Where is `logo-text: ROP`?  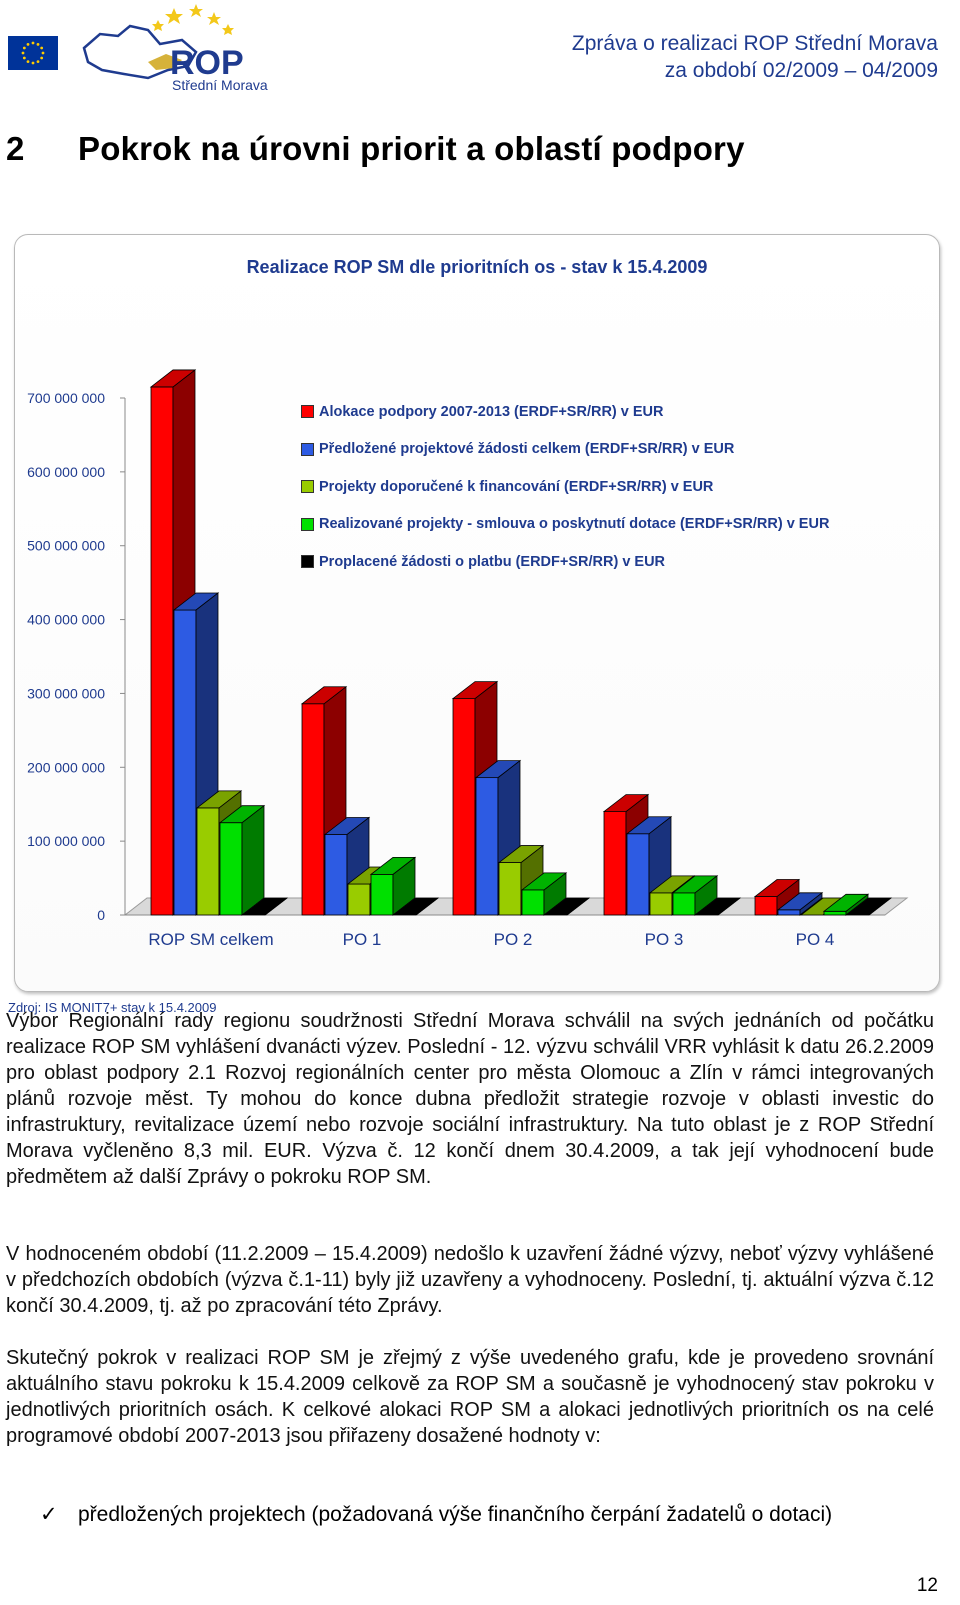
logo-text: ROP is located at coordinates (207, 63).